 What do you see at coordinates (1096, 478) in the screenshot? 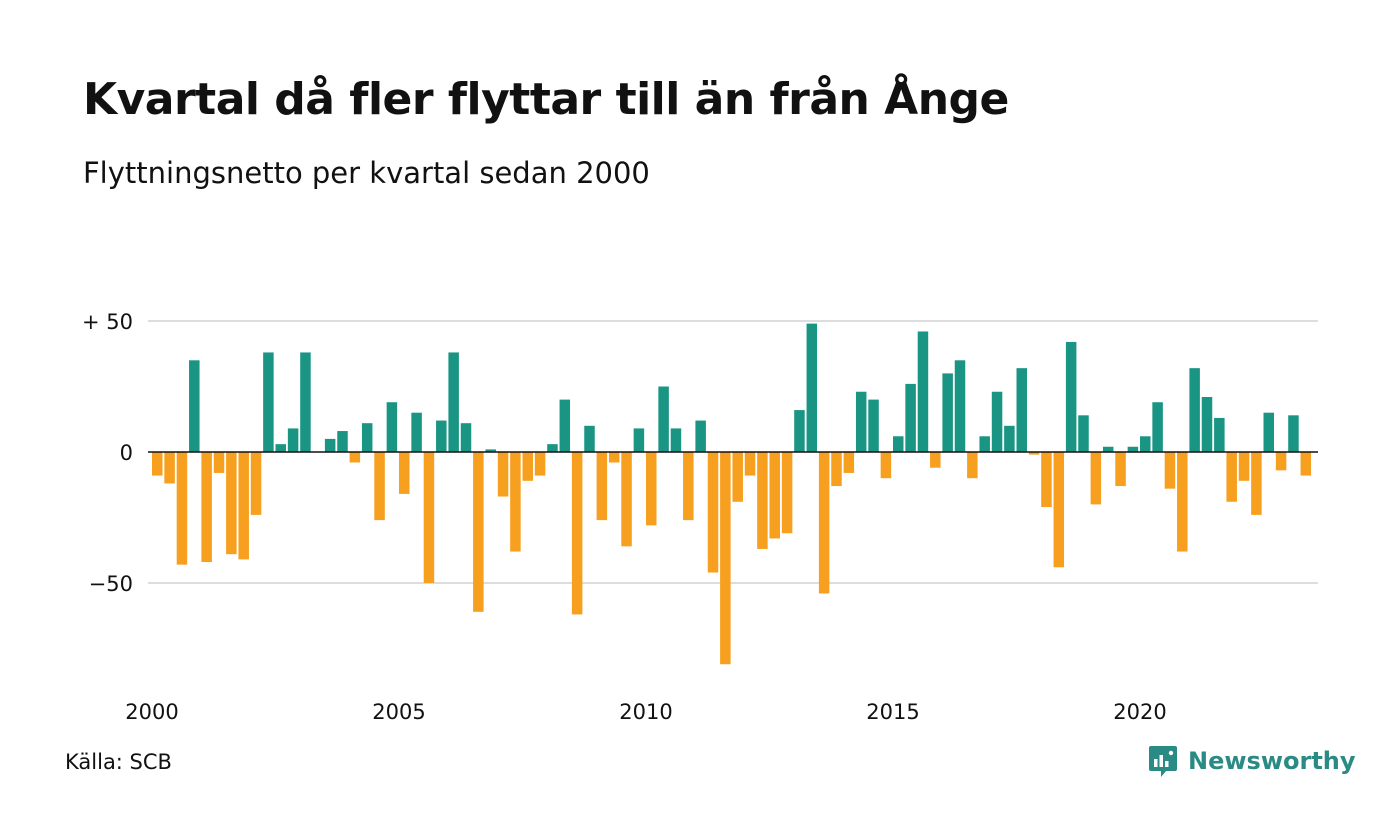
I see `bar-2019-Q1: 2019 Q1: -20` at bounding box center [1096, 478].